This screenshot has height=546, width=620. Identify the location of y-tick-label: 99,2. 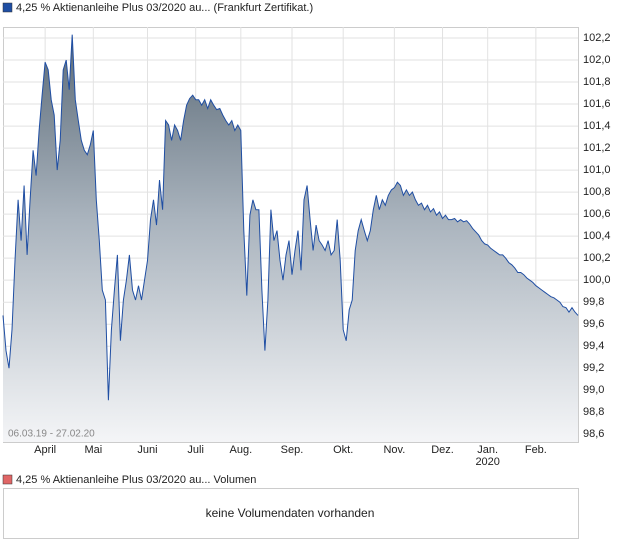
(593, 368).